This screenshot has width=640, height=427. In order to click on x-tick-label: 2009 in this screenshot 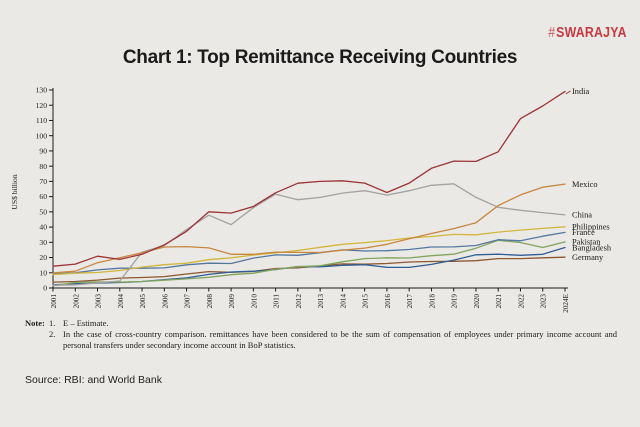, I will do `click(232, 301)`.